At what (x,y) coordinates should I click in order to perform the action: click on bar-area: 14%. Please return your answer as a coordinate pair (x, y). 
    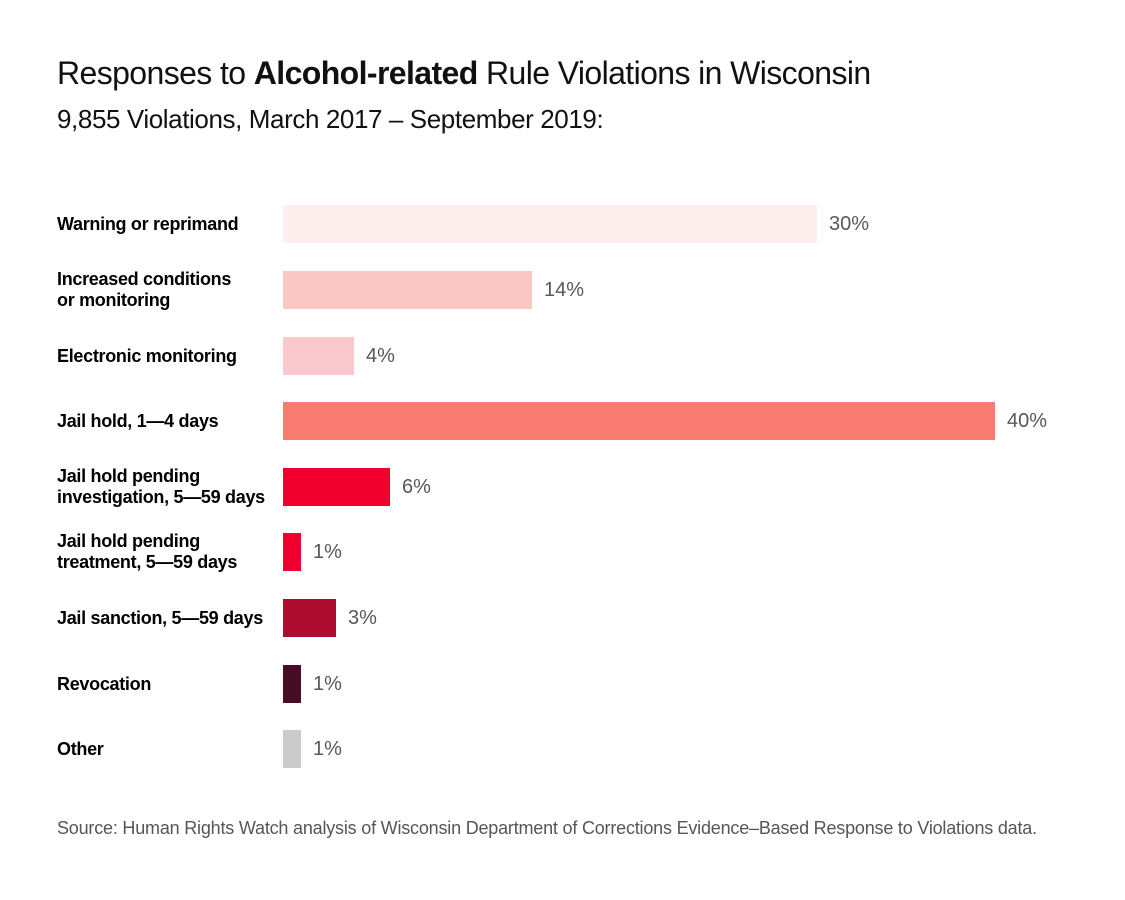
    Looking at the image, I should click on (433, 290).